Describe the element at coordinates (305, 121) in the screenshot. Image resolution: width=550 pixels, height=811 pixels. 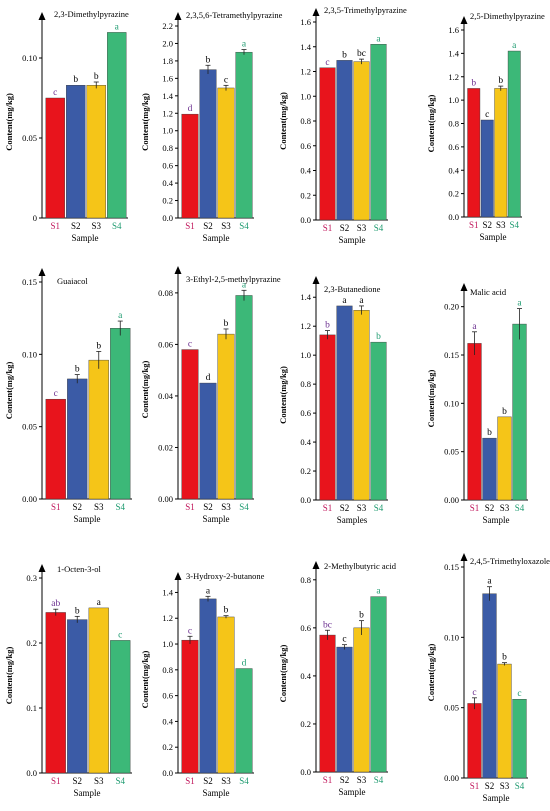
I see `y-tick-label: 0.8` at that location.